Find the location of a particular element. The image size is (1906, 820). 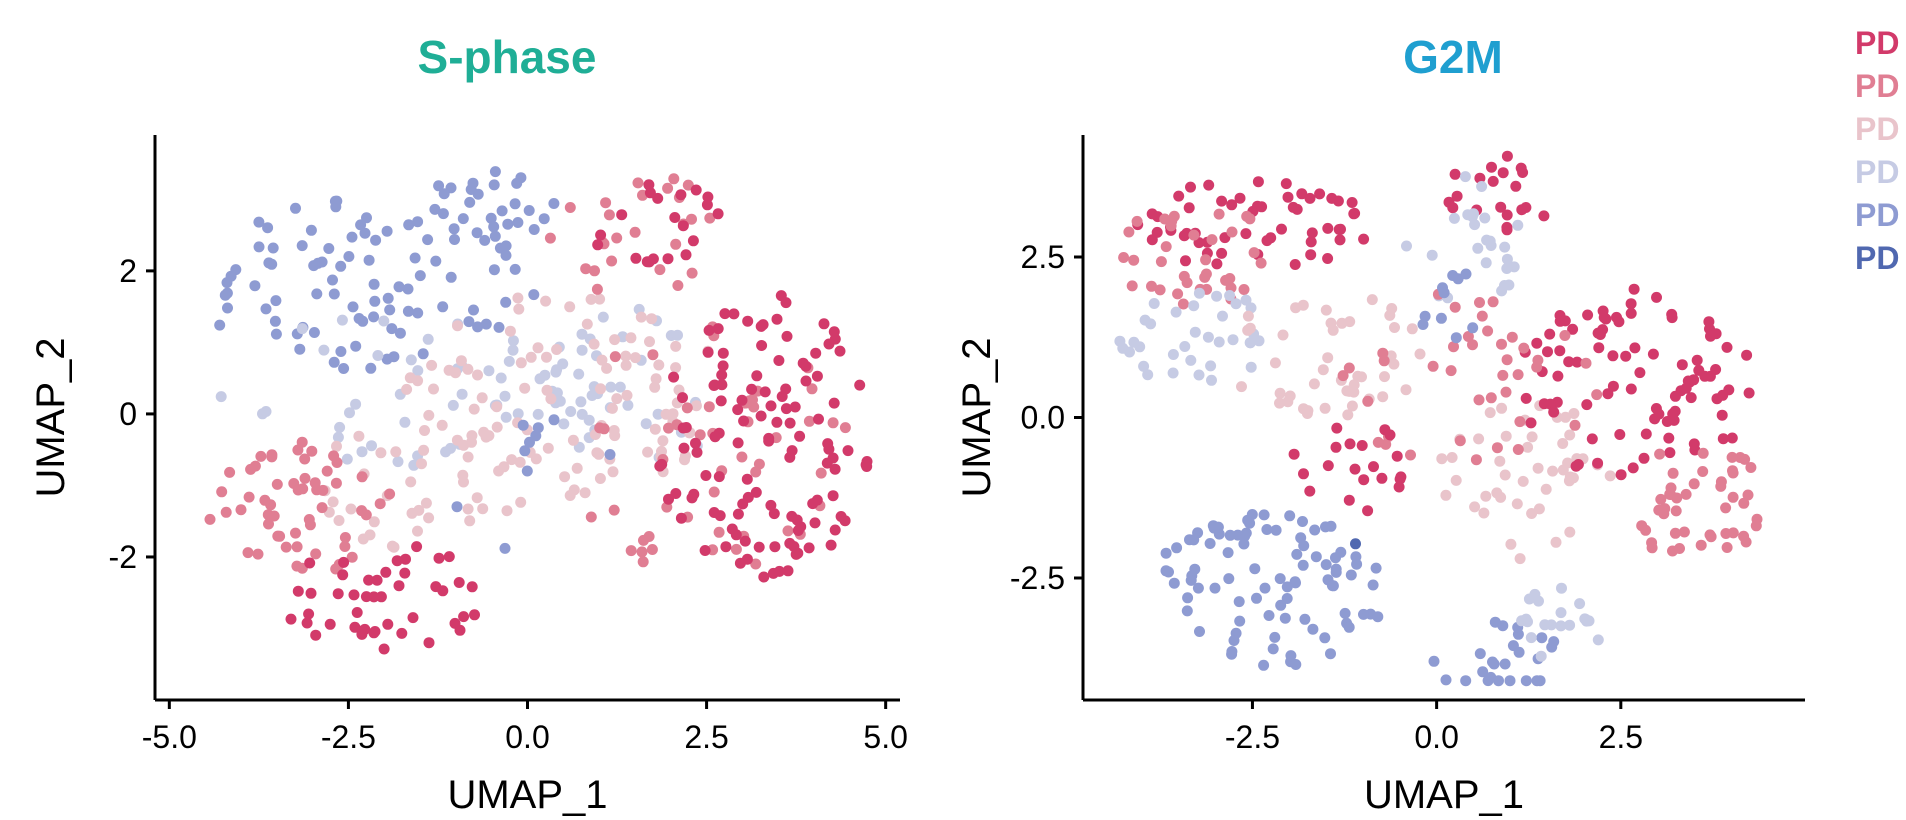

legend-item-6: PD is located at coordinates (1877, 258).